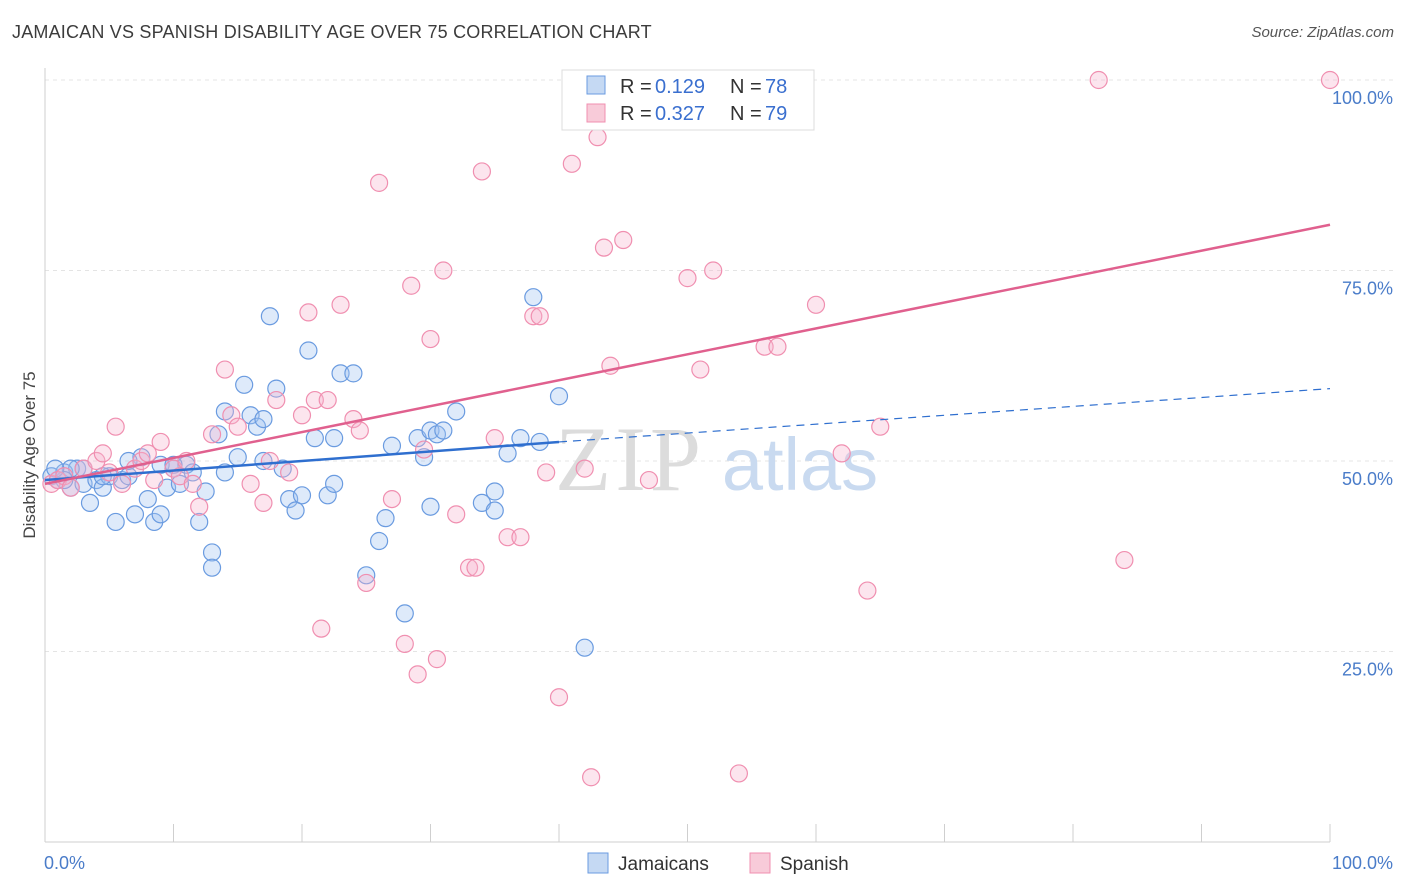 The width and height of the screenshot is (1406, 892). I want to click on jamaicans-trend-line, so click(302, 461).